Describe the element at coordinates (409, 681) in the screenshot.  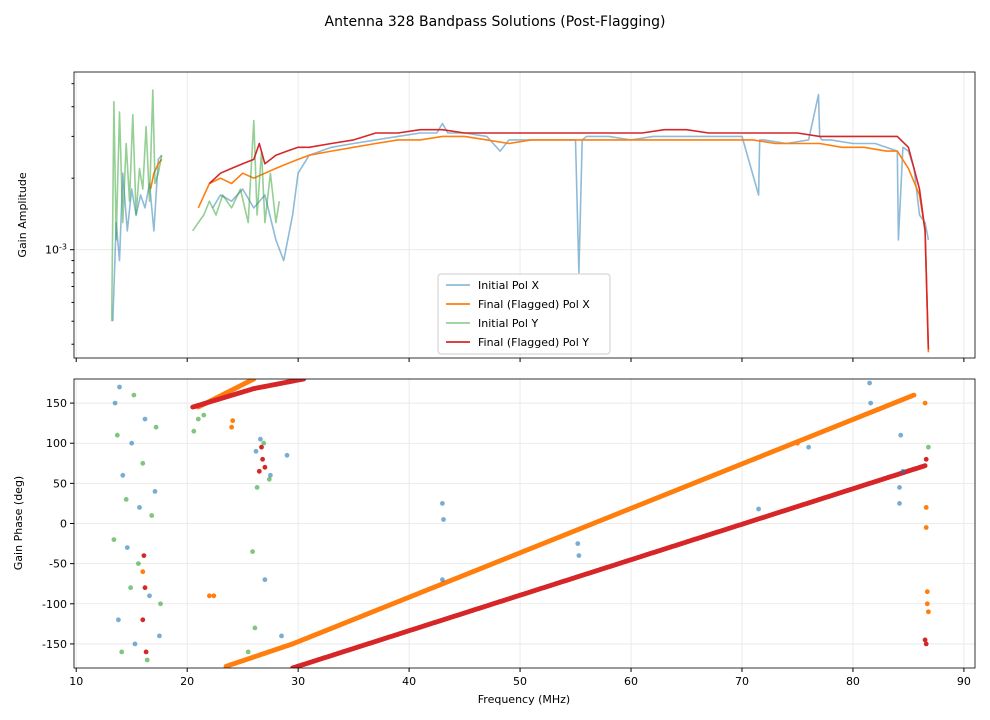
I see `x-tick-label: 40` at that location.